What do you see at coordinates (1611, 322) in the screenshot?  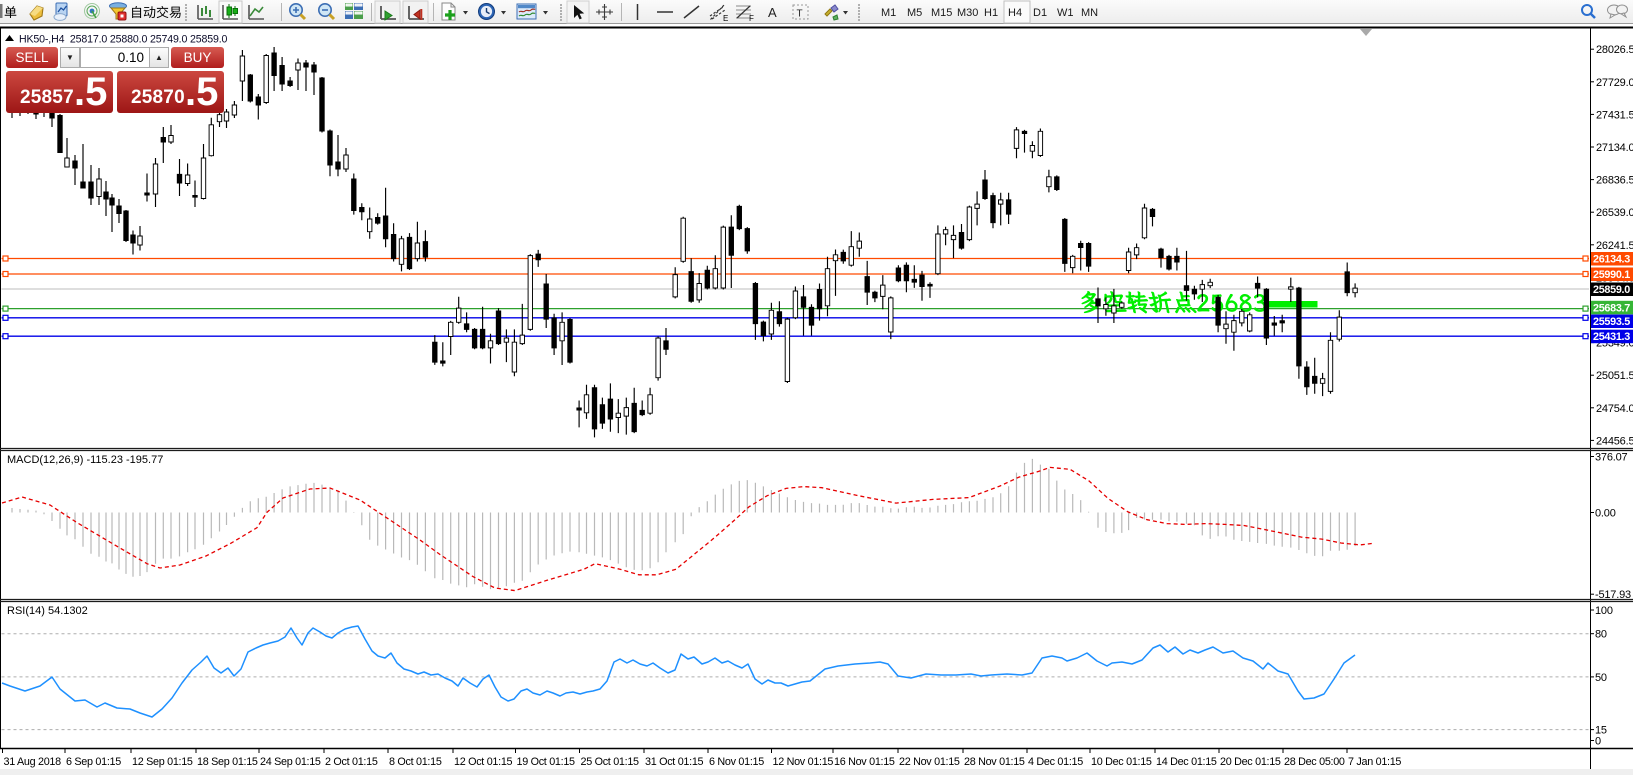 I see `svg-text: 25593.5` at bounding box center [1611, 322].